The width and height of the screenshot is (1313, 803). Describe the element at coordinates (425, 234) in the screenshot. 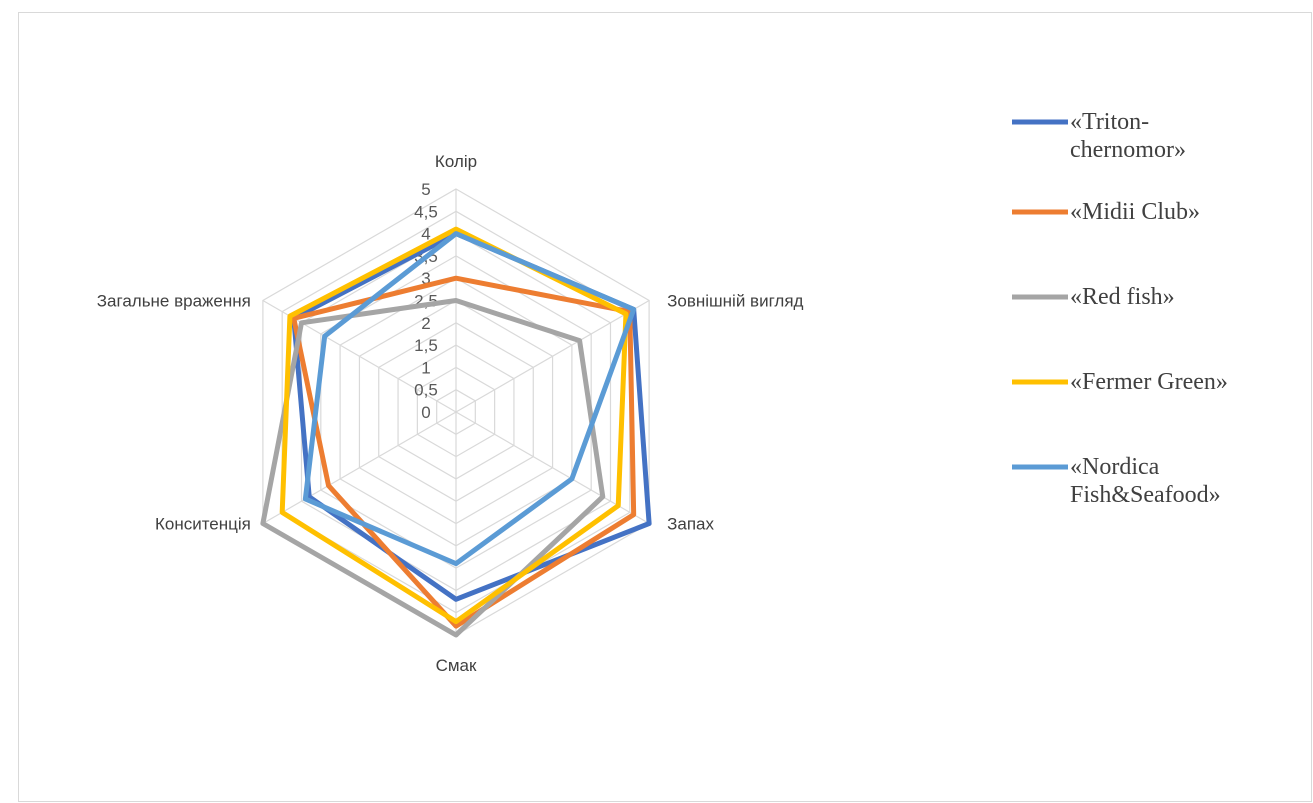

I see `tick-label: 4` at that location.